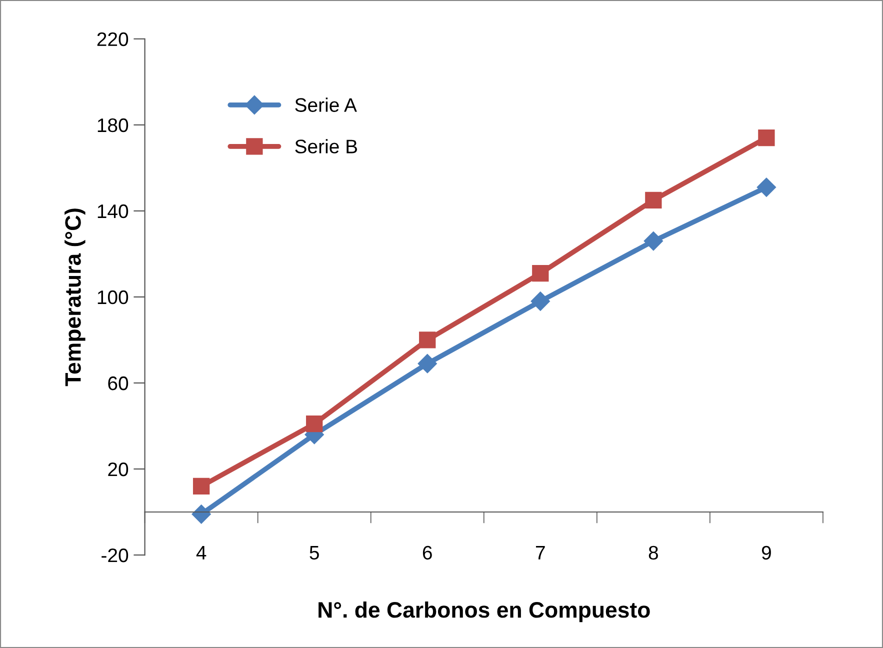 Image resolution: width=883 pixels, height=648 pixels. I want to click on x-tick-label: 4, so click(201, 553).